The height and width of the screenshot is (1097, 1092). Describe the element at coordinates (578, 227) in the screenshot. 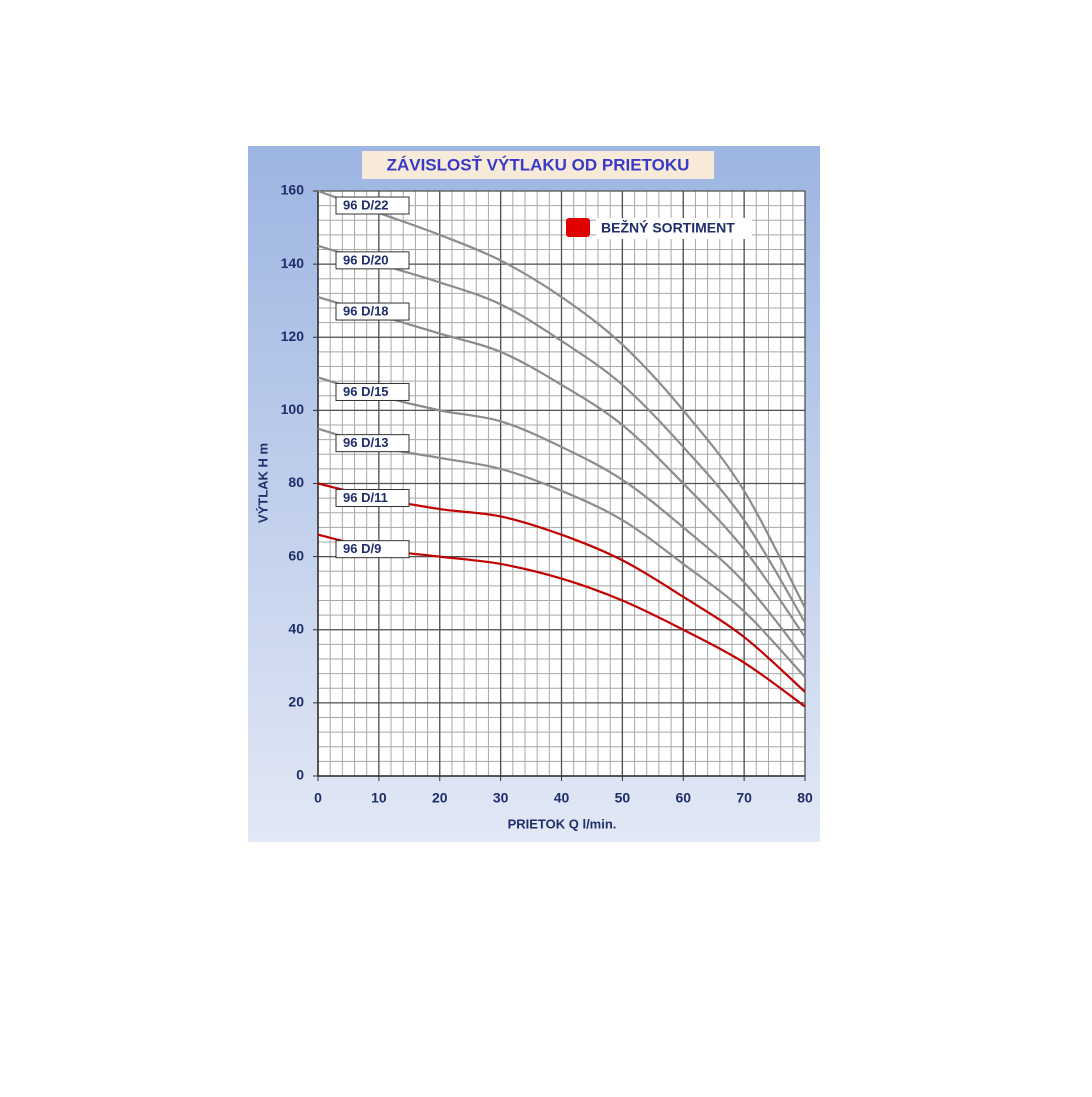

I see `legend-swatch` at that location.